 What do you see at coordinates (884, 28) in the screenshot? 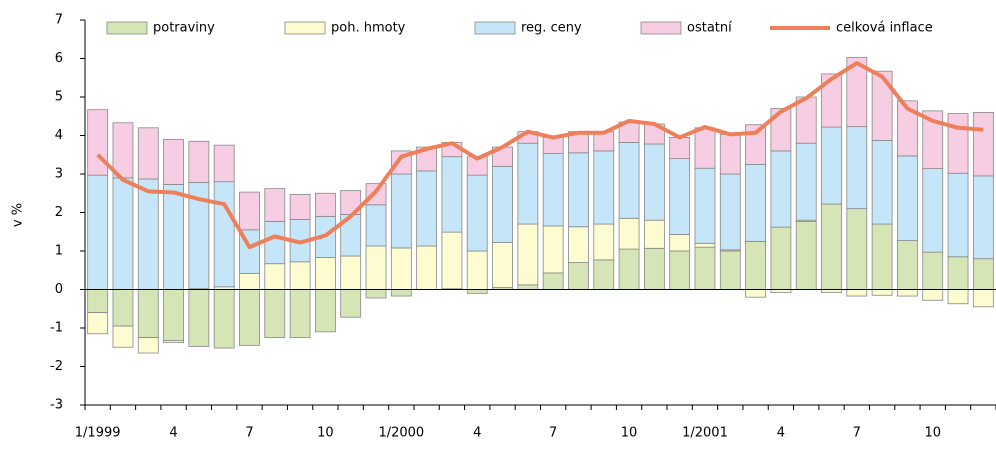
I see `legend-label: celková inflace` at bounding box center [884, 28].